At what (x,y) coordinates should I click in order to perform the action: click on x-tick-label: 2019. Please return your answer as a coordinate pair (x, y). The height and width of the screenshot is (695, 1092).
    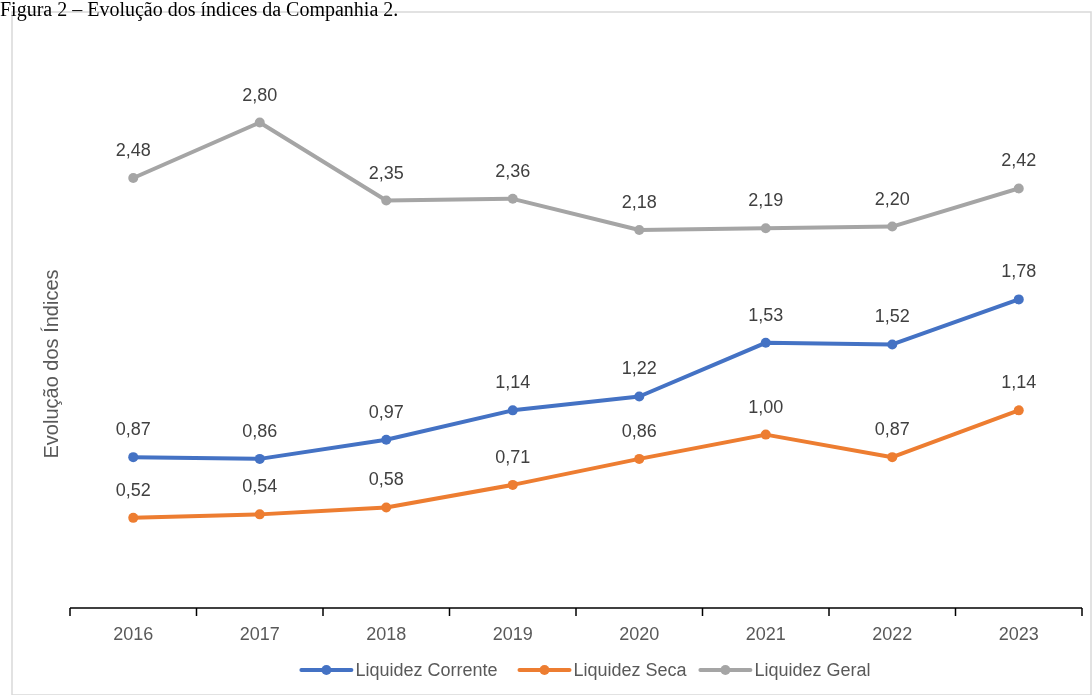
    Looking at the image, I should click on (512, 634).